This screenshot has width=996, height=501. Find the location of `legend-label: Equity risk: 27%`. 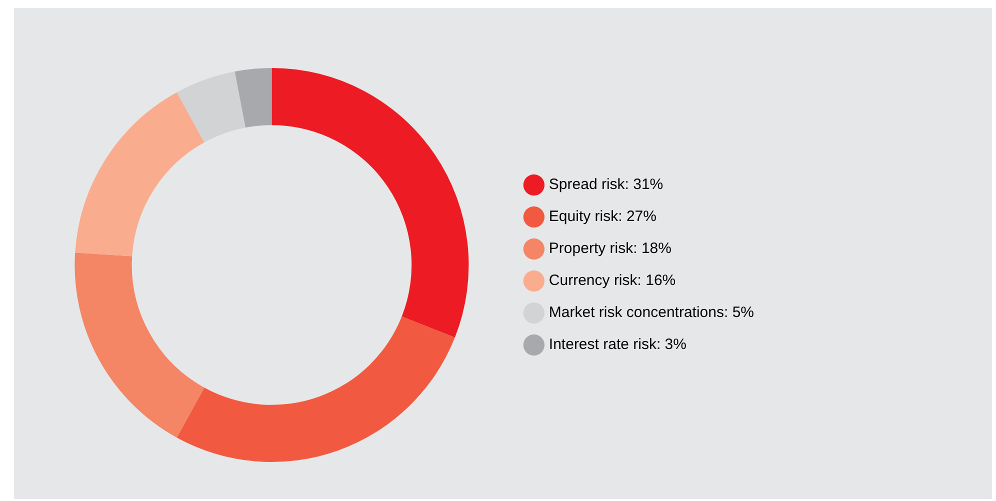

legend-label: Equity risk: 27% is located at coordinates (602, 217).